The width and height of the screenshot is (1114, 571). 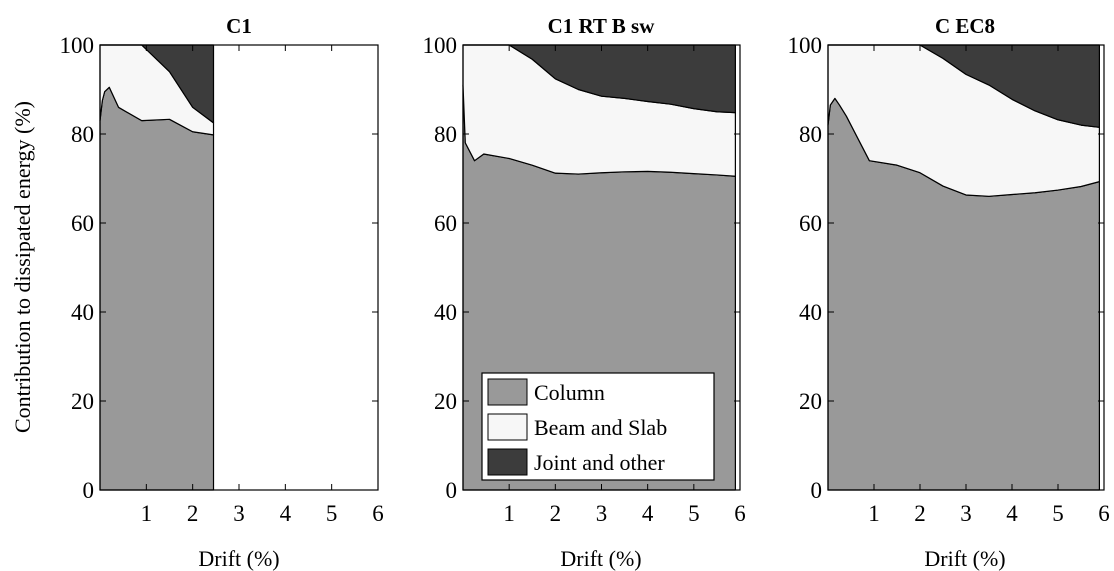 I want to click on legend-label-beam-slab: Beam and Slab, so click(x=600, y=427).